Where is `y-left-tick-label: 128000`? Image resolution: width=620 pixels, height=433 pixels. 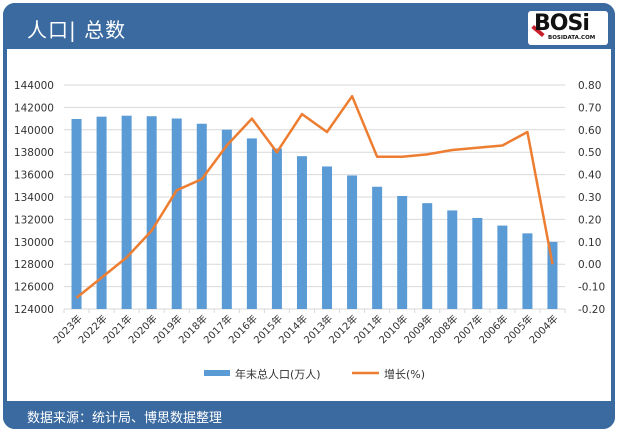 y-left-tick-label: 128000 is located at coordinates (34, 265).